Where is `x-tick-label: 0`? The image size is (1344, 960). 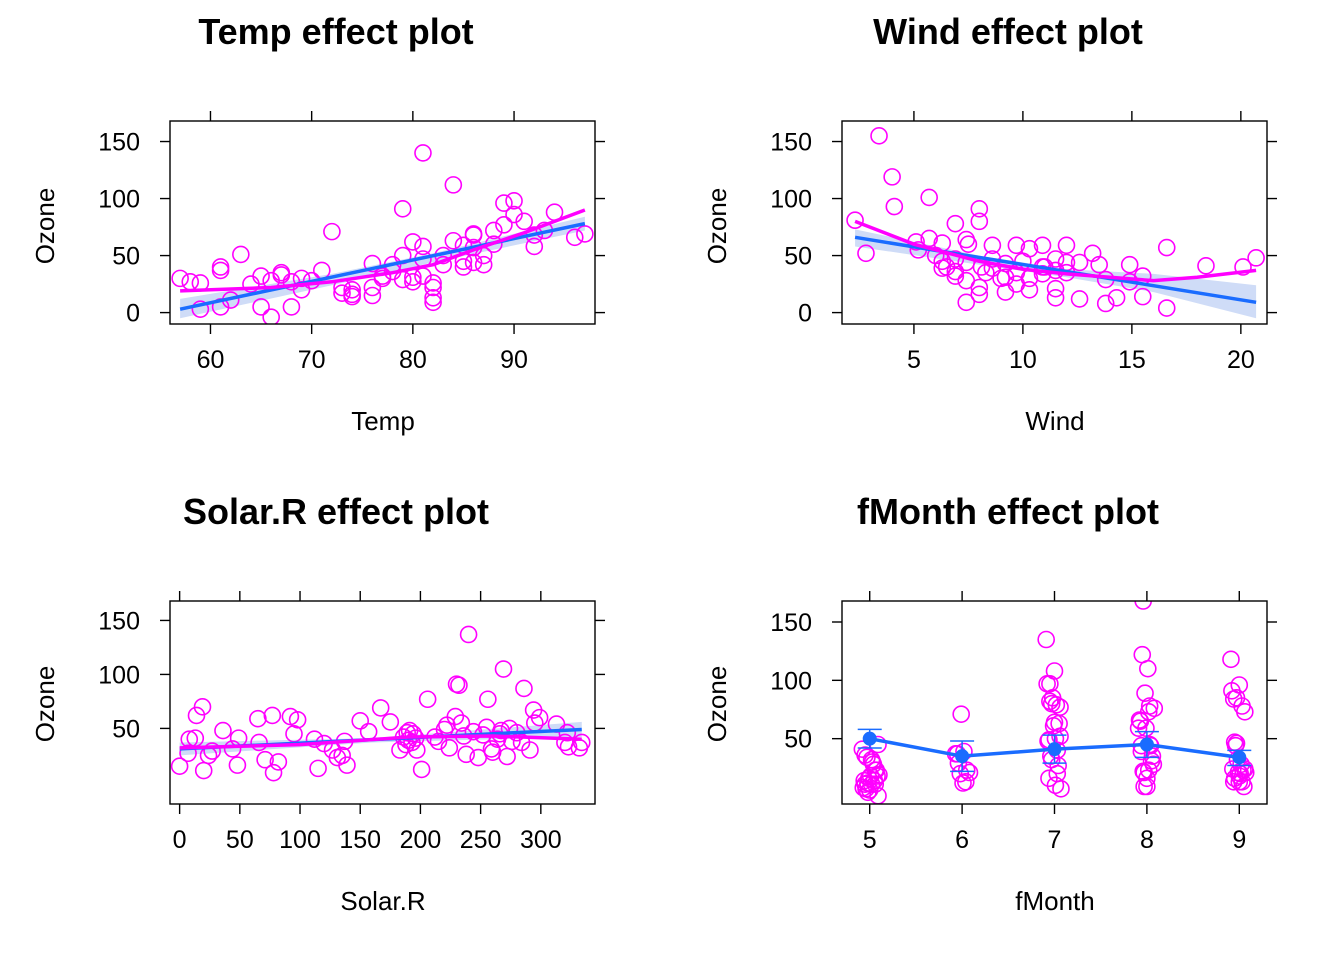 x-tick-label: 0 is located at coordinates (180, 840).